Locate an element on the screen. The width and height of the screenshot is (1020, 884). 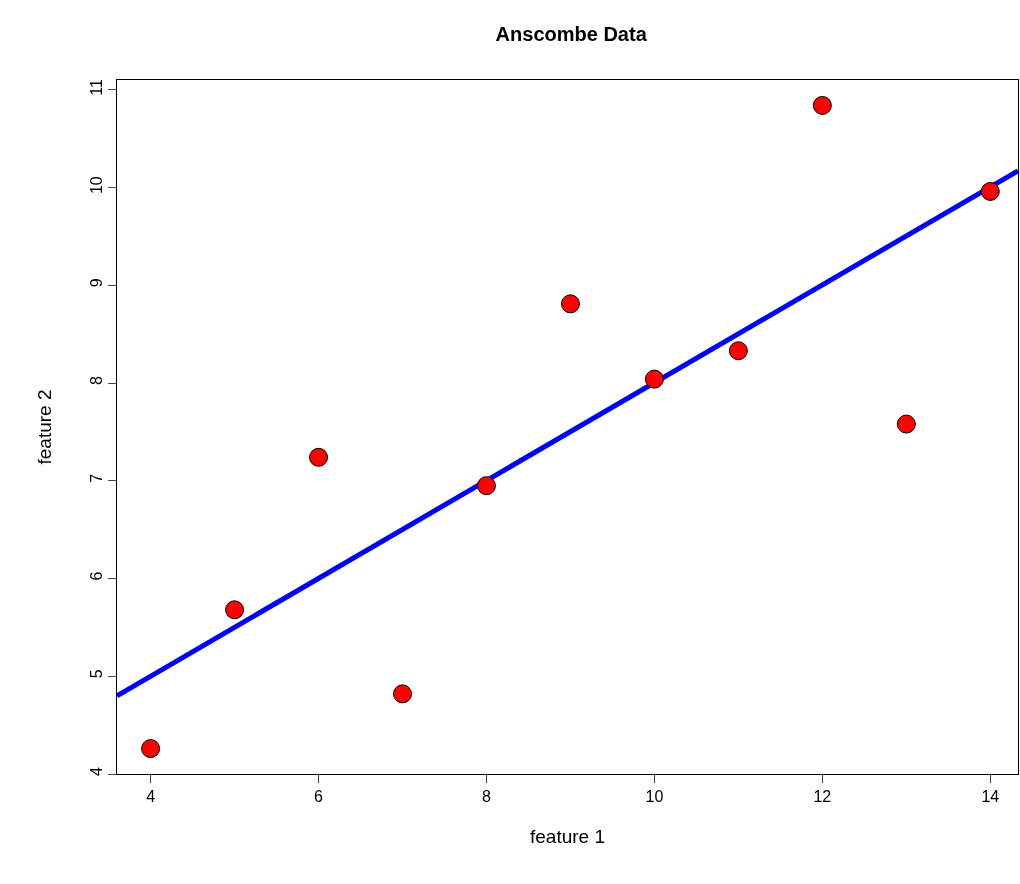
x-tick-label: 10 is located at coordinates (654, 797).